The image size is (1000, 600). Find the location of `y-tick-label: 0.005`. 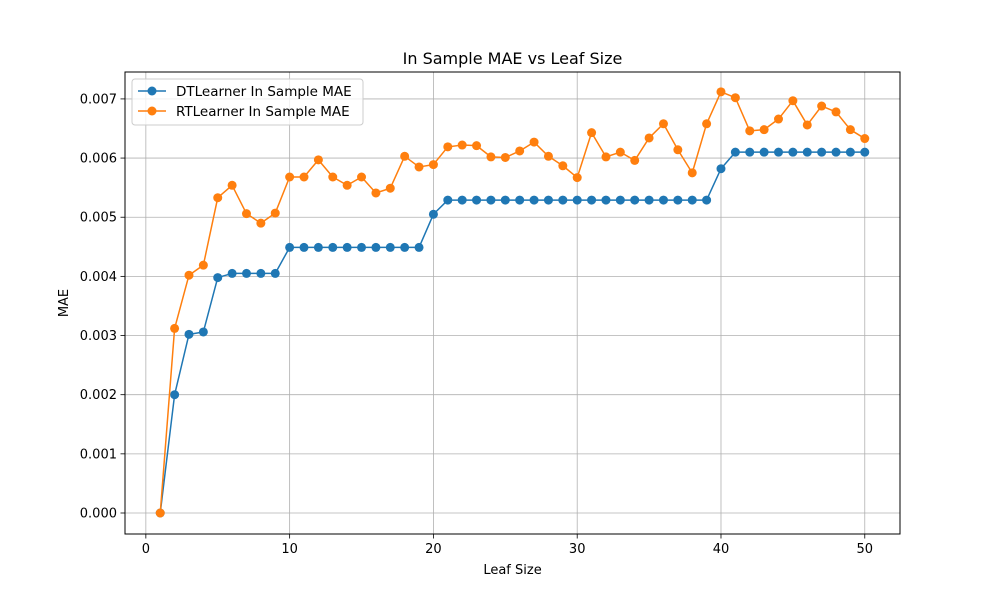

y-tick-label: 0.005 is located at coordinates (98, 218).